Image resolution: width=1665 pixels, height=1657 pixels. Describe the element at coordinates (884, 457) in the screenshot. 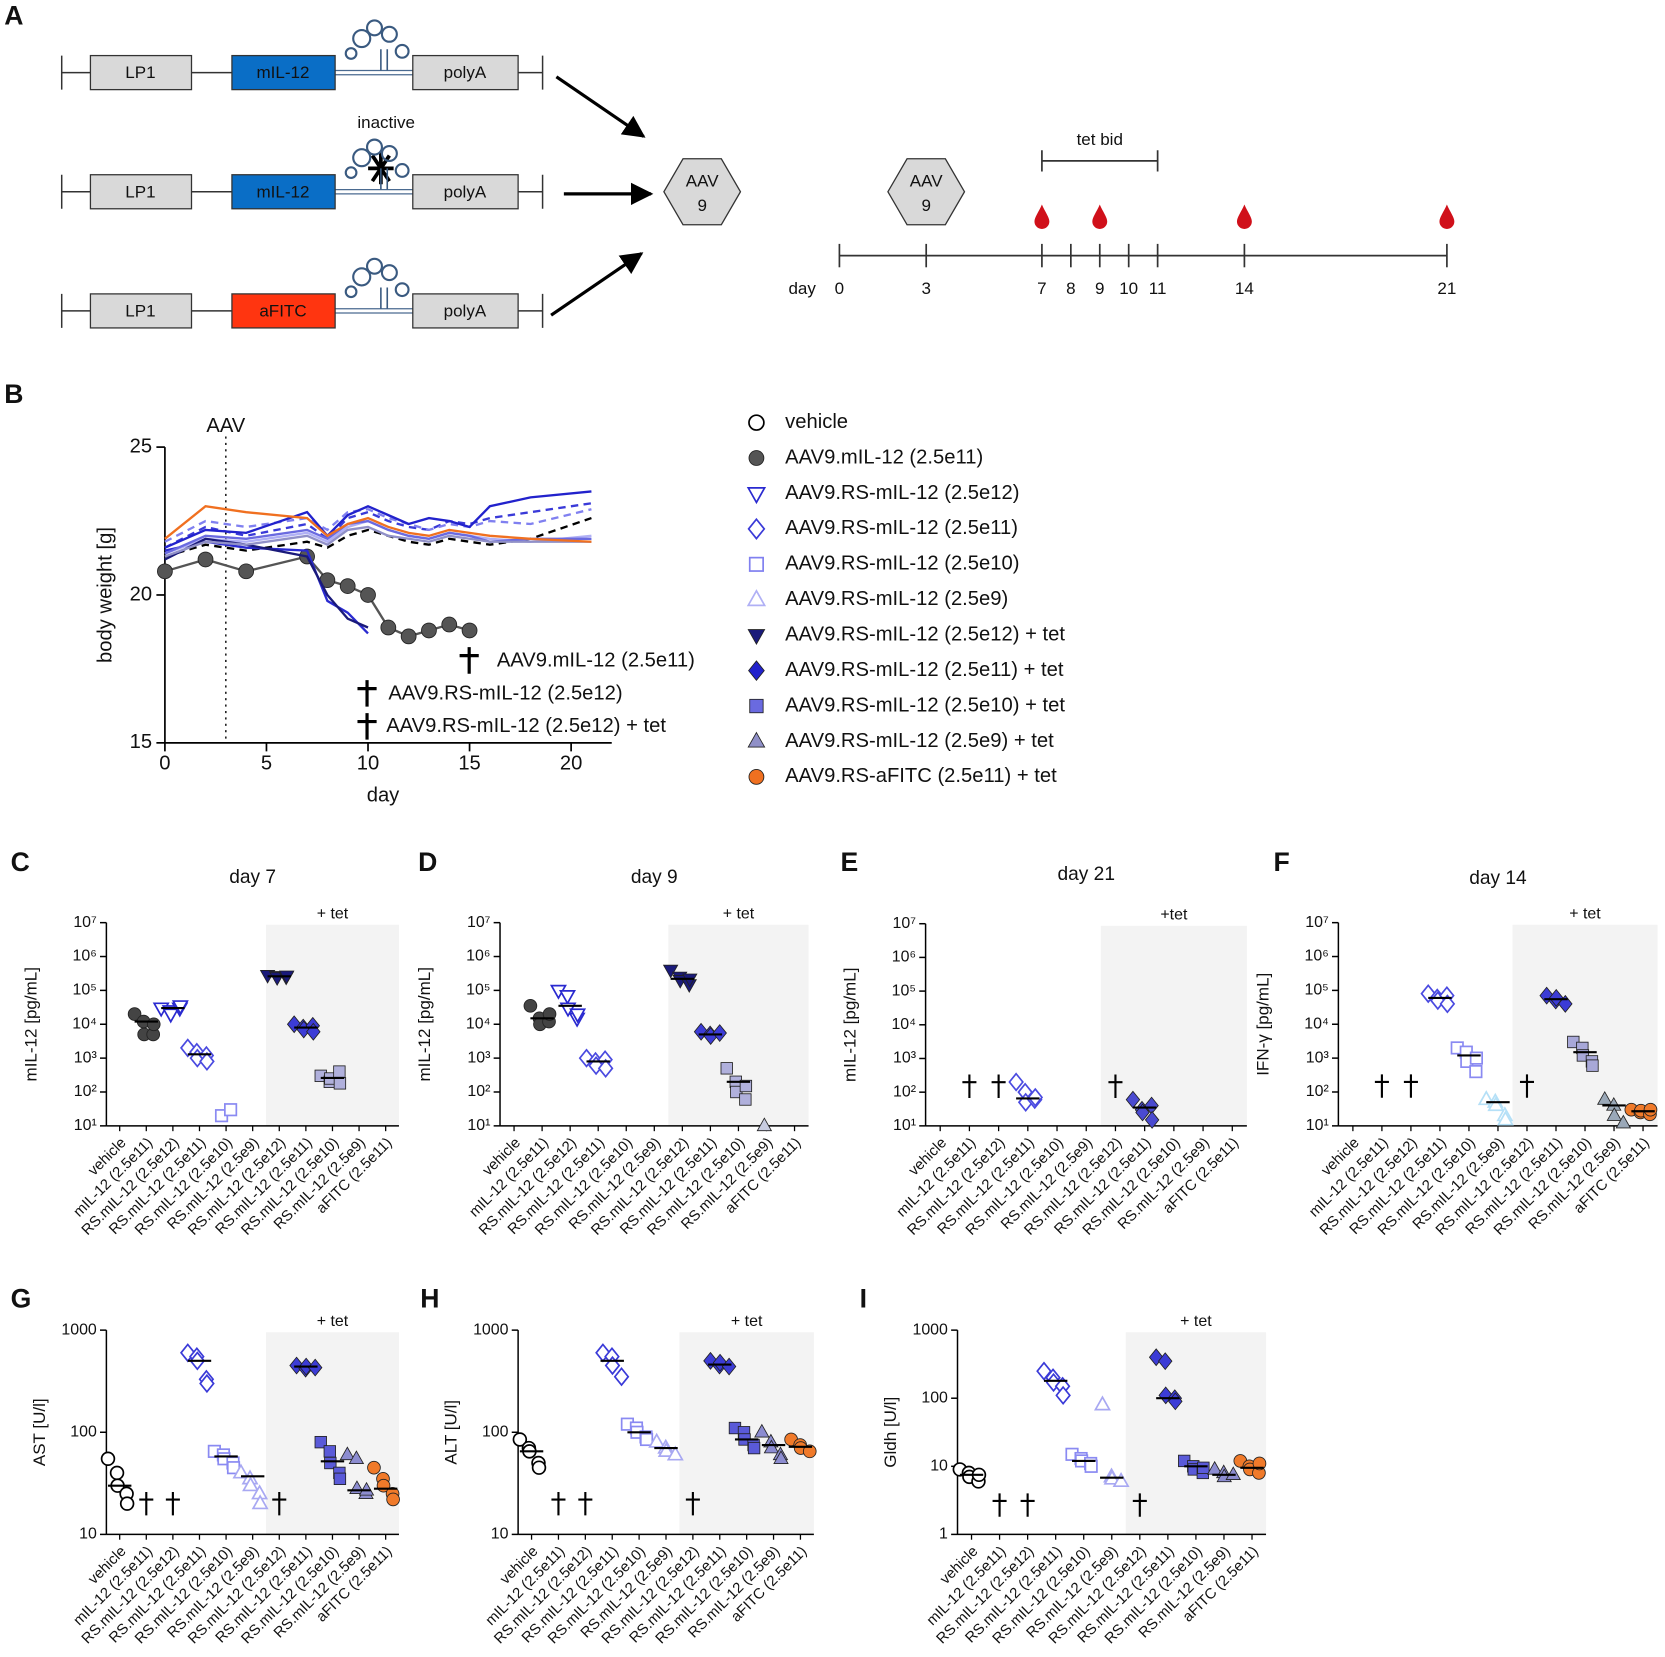

I see `legend-label: AAV9.mIL-12 (2.5e11)` at that location.